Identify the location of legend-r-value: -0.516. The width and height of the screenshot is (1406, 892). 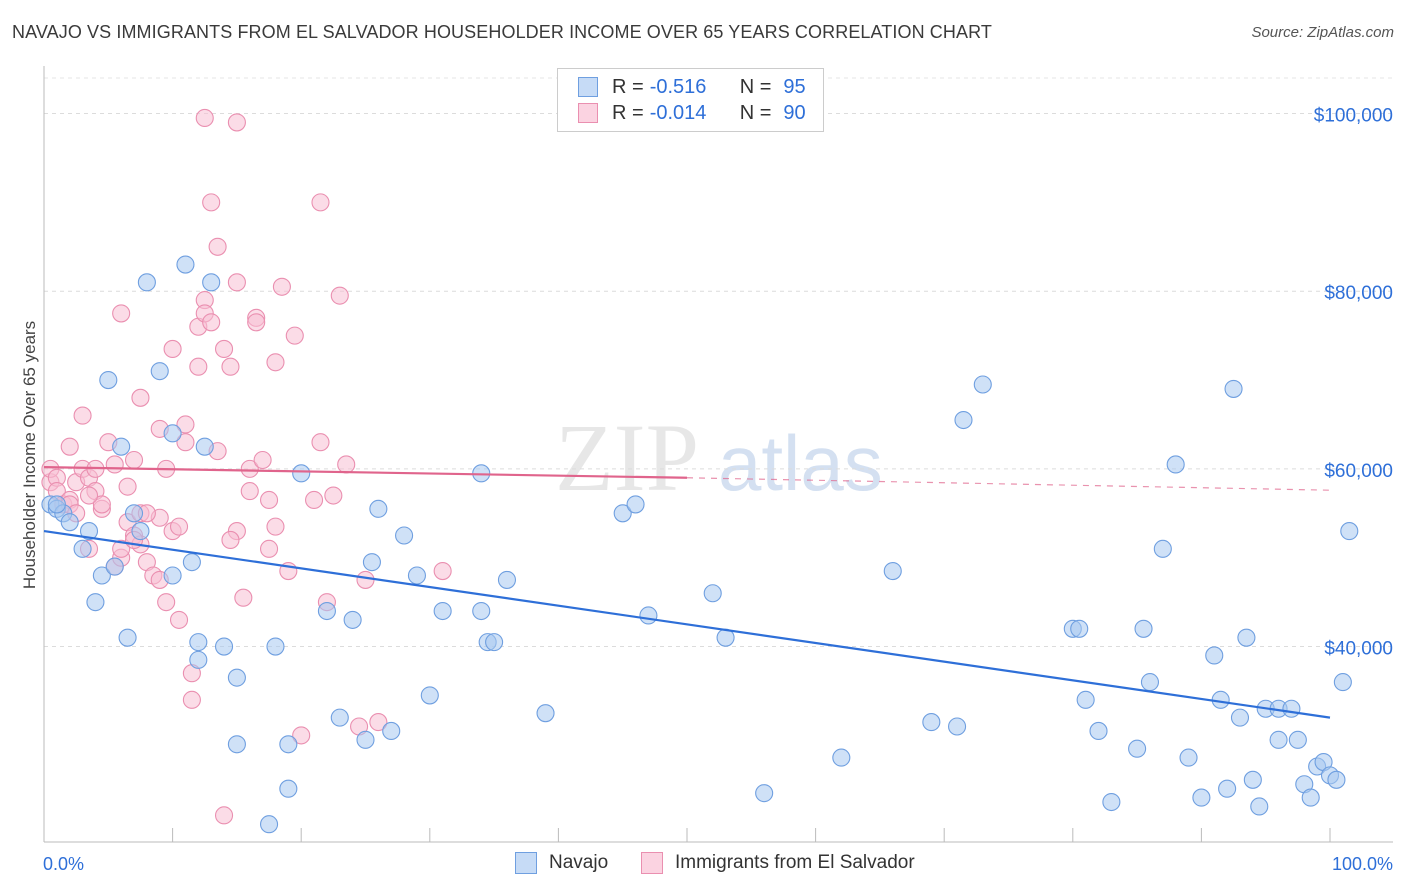
(678, 86).